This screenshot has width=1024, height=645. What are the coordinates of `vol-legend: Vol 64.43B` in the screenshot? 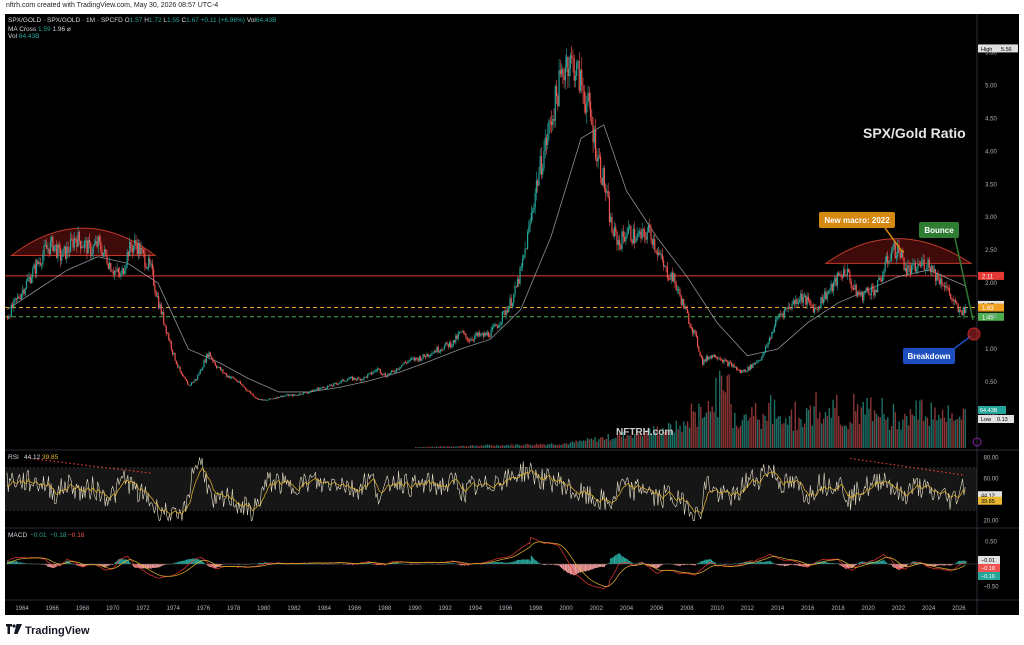 It's located at (23, 36).